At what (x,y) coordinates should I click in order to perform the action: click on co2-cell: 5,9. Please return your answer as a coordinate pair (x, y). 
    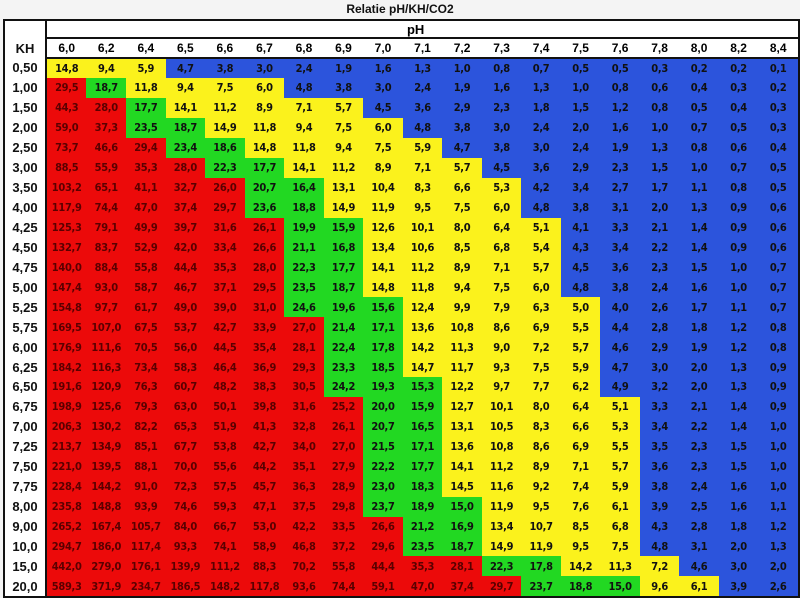
    Looking at the image, I should click on (146, 68).